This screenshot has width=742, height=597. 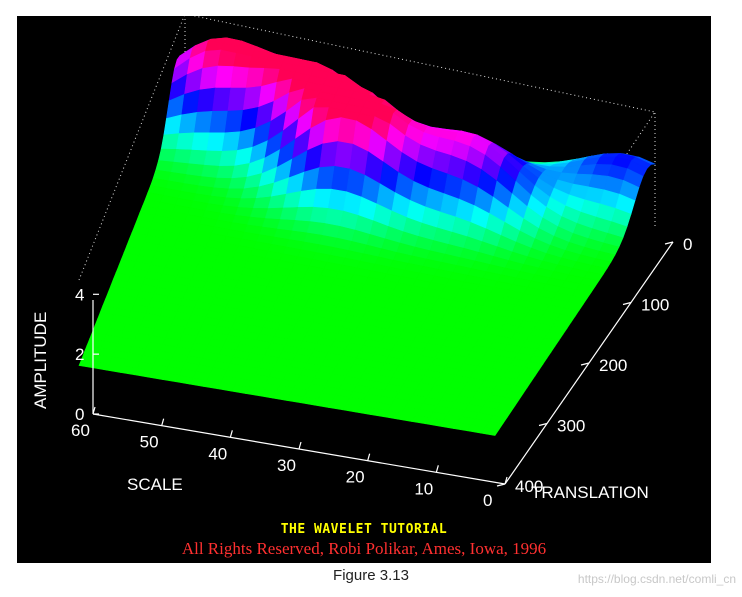 I want to click on x-tick-label: 60, so click(x=80, y=430).